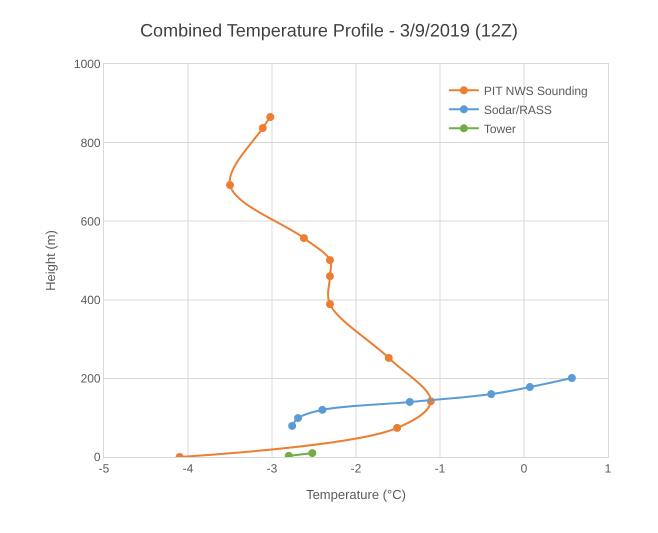 The width and height of the screenshot is (658, 533). What do you see at coordinates (356, 468) in the screenshot?
I see `x-tick-label: -2` at bounding box center [356, 468].